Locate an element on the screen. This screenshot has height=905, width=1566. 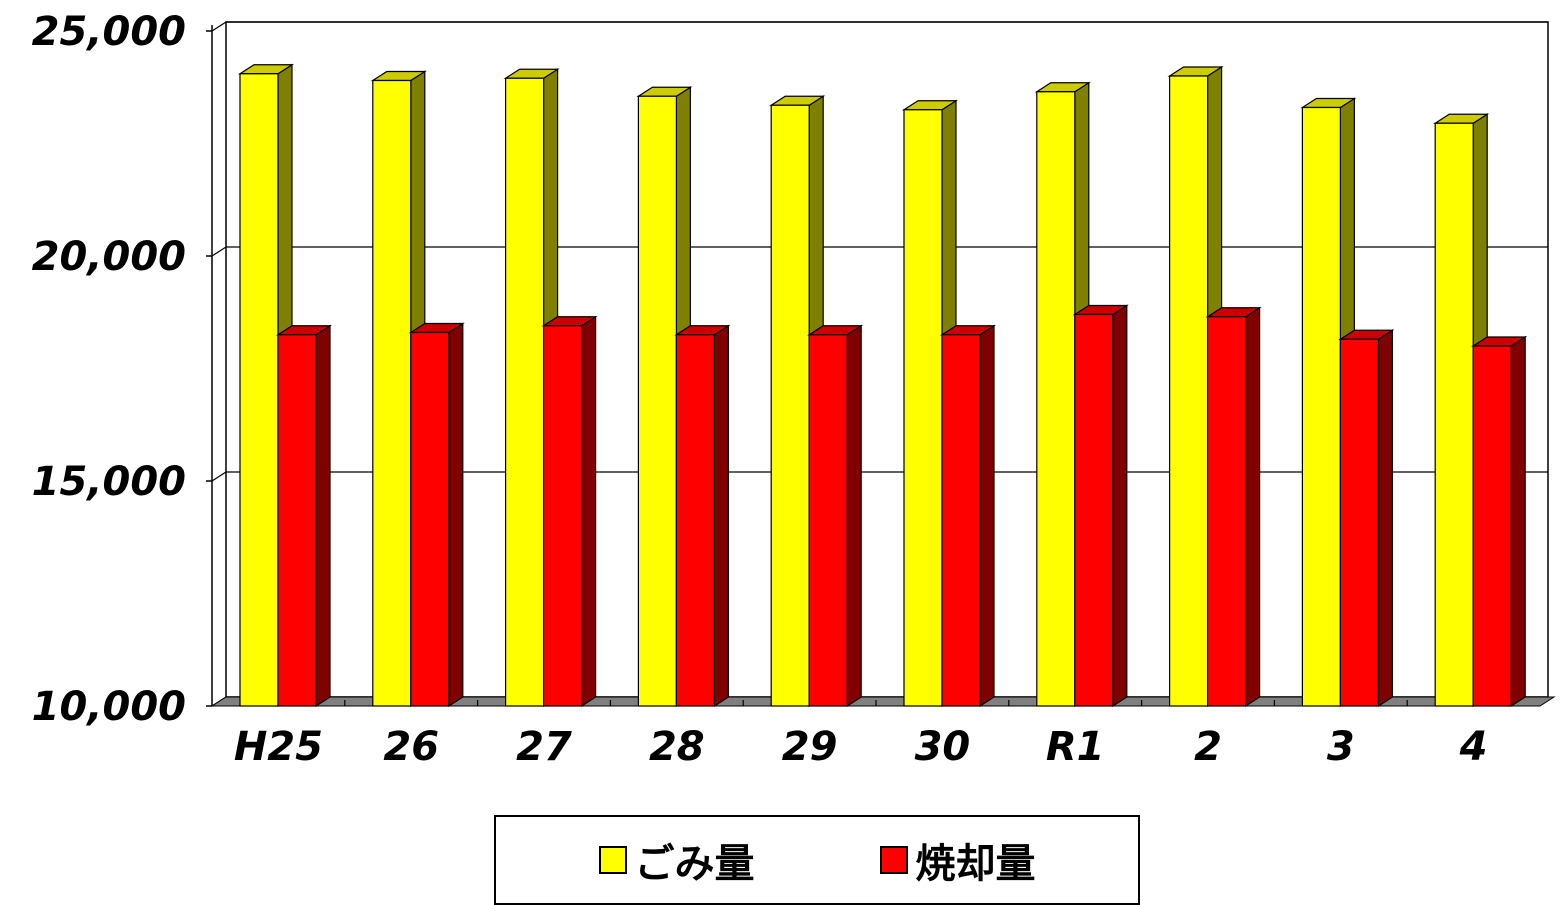
legend-swatch-shokyaku is located at coordinates (893, 860).